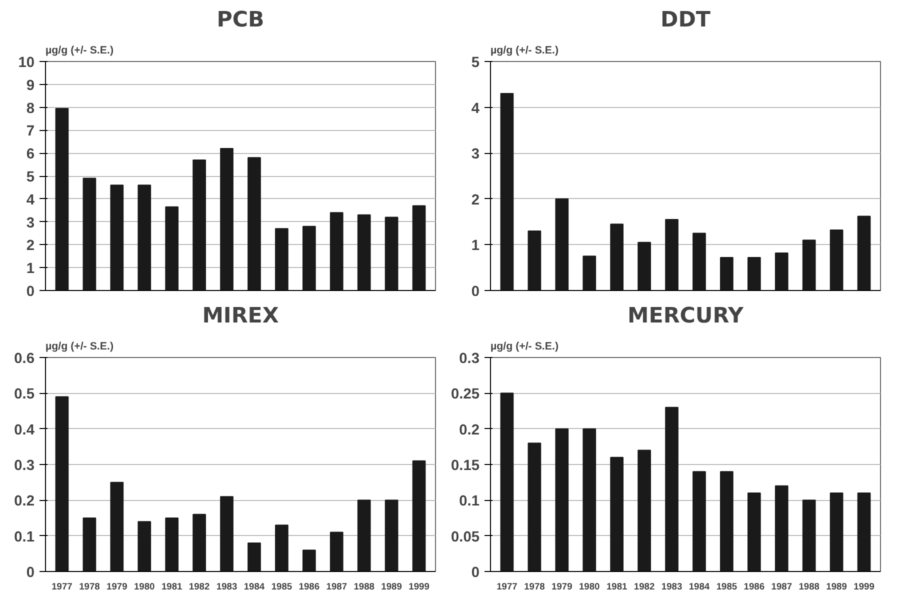 The image size is (911, 604). What do you see at coordinates (465, 466) in the screenshot?
I see `y-tick-label: 0.15` at bounding box center [465, 466].